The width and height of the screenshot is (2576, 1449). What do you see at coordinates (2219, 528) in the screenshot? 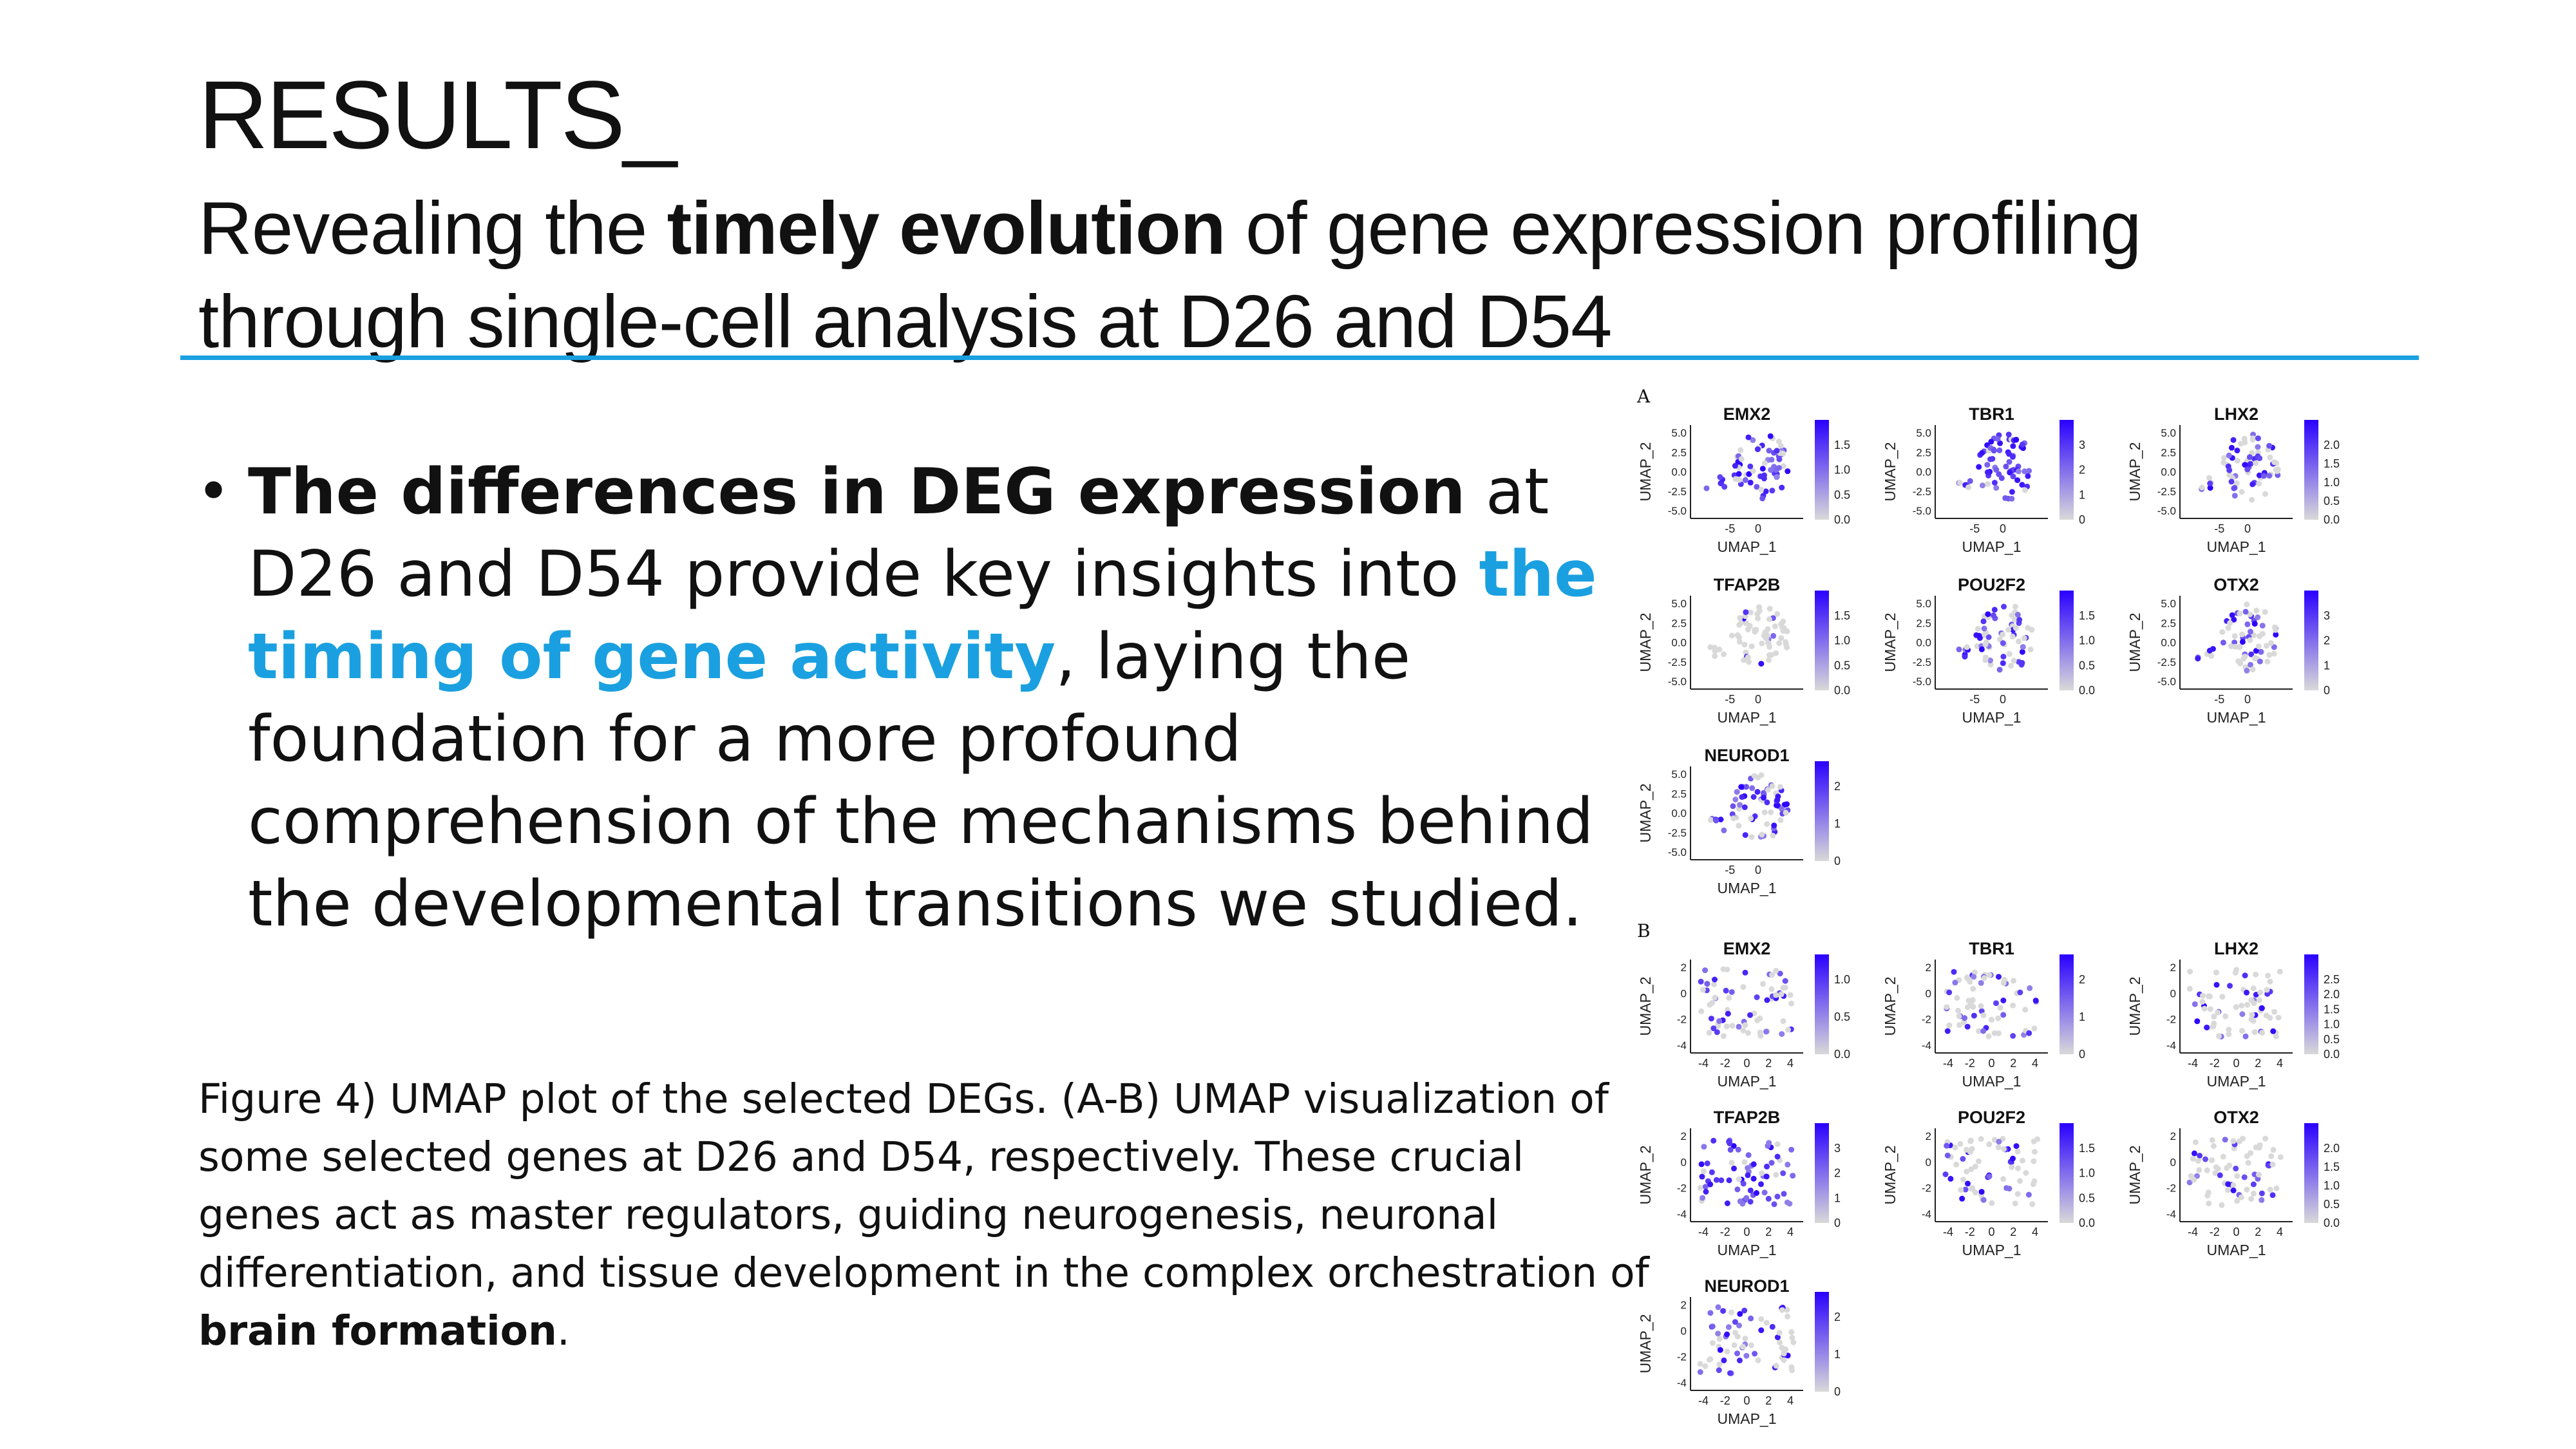
I see `x-tick-label: -5` at bounding box center [2219, 528].